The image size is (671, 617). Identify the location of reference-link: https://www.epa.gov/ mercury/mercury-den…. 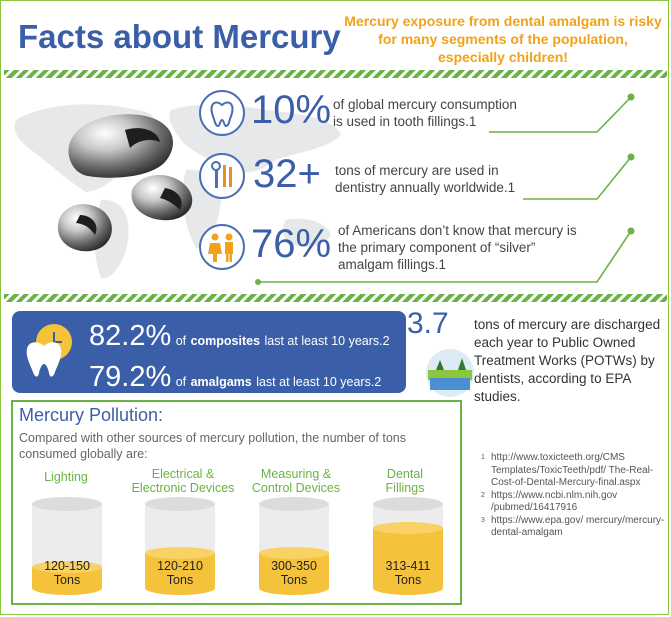
(578, 526).